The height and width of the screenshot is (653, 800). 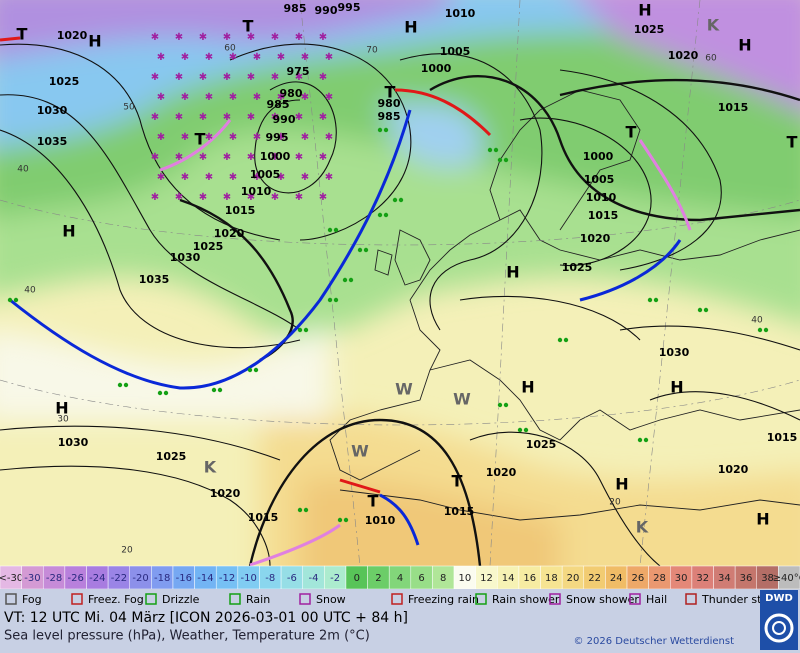 What do you see at coordinates (767, 578) in the screenshot?
I see `scale-label: 38` at bounding box center [767, 578].